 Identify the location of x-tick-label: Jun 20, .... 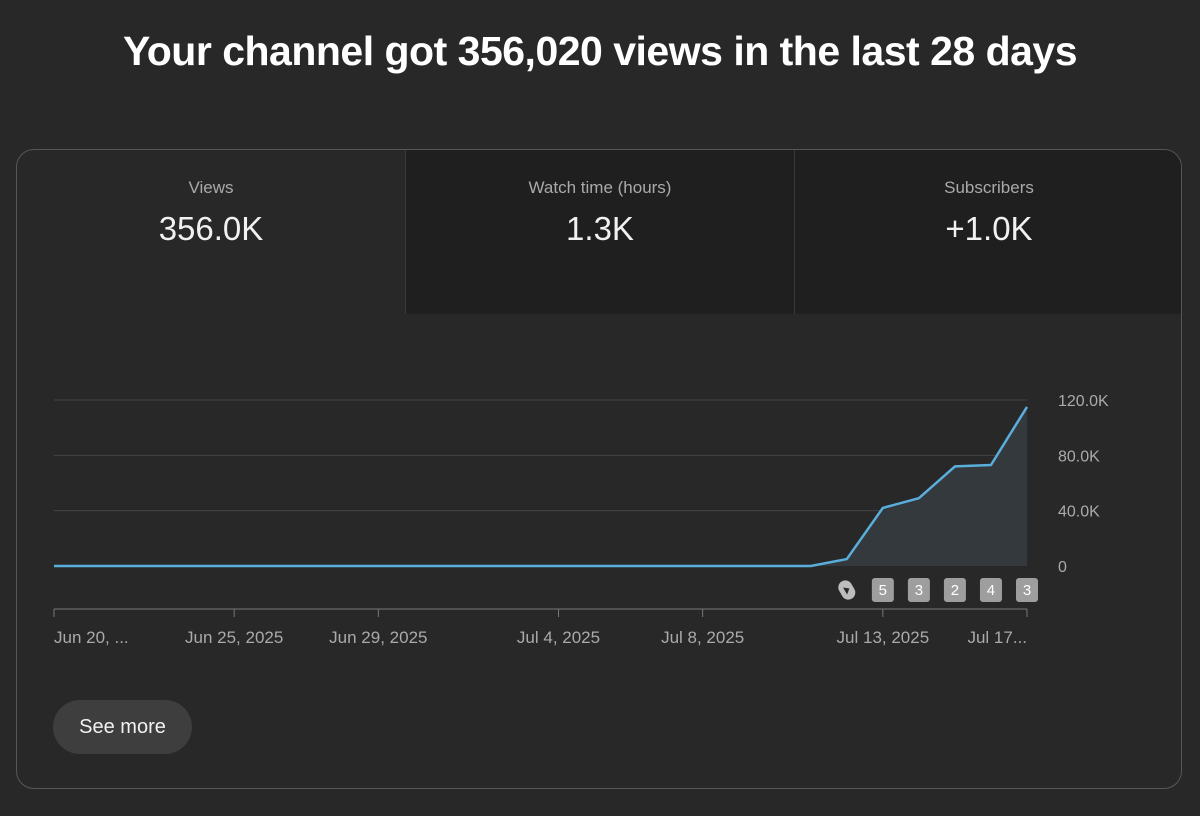
(91, 637).